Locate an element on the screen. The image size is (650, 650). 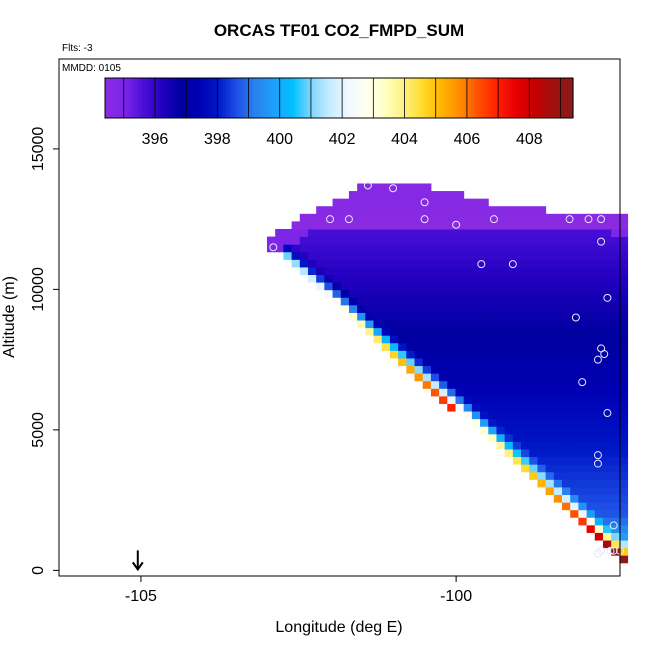
y-tick-label: 0 is located at coordinates (38, 570).